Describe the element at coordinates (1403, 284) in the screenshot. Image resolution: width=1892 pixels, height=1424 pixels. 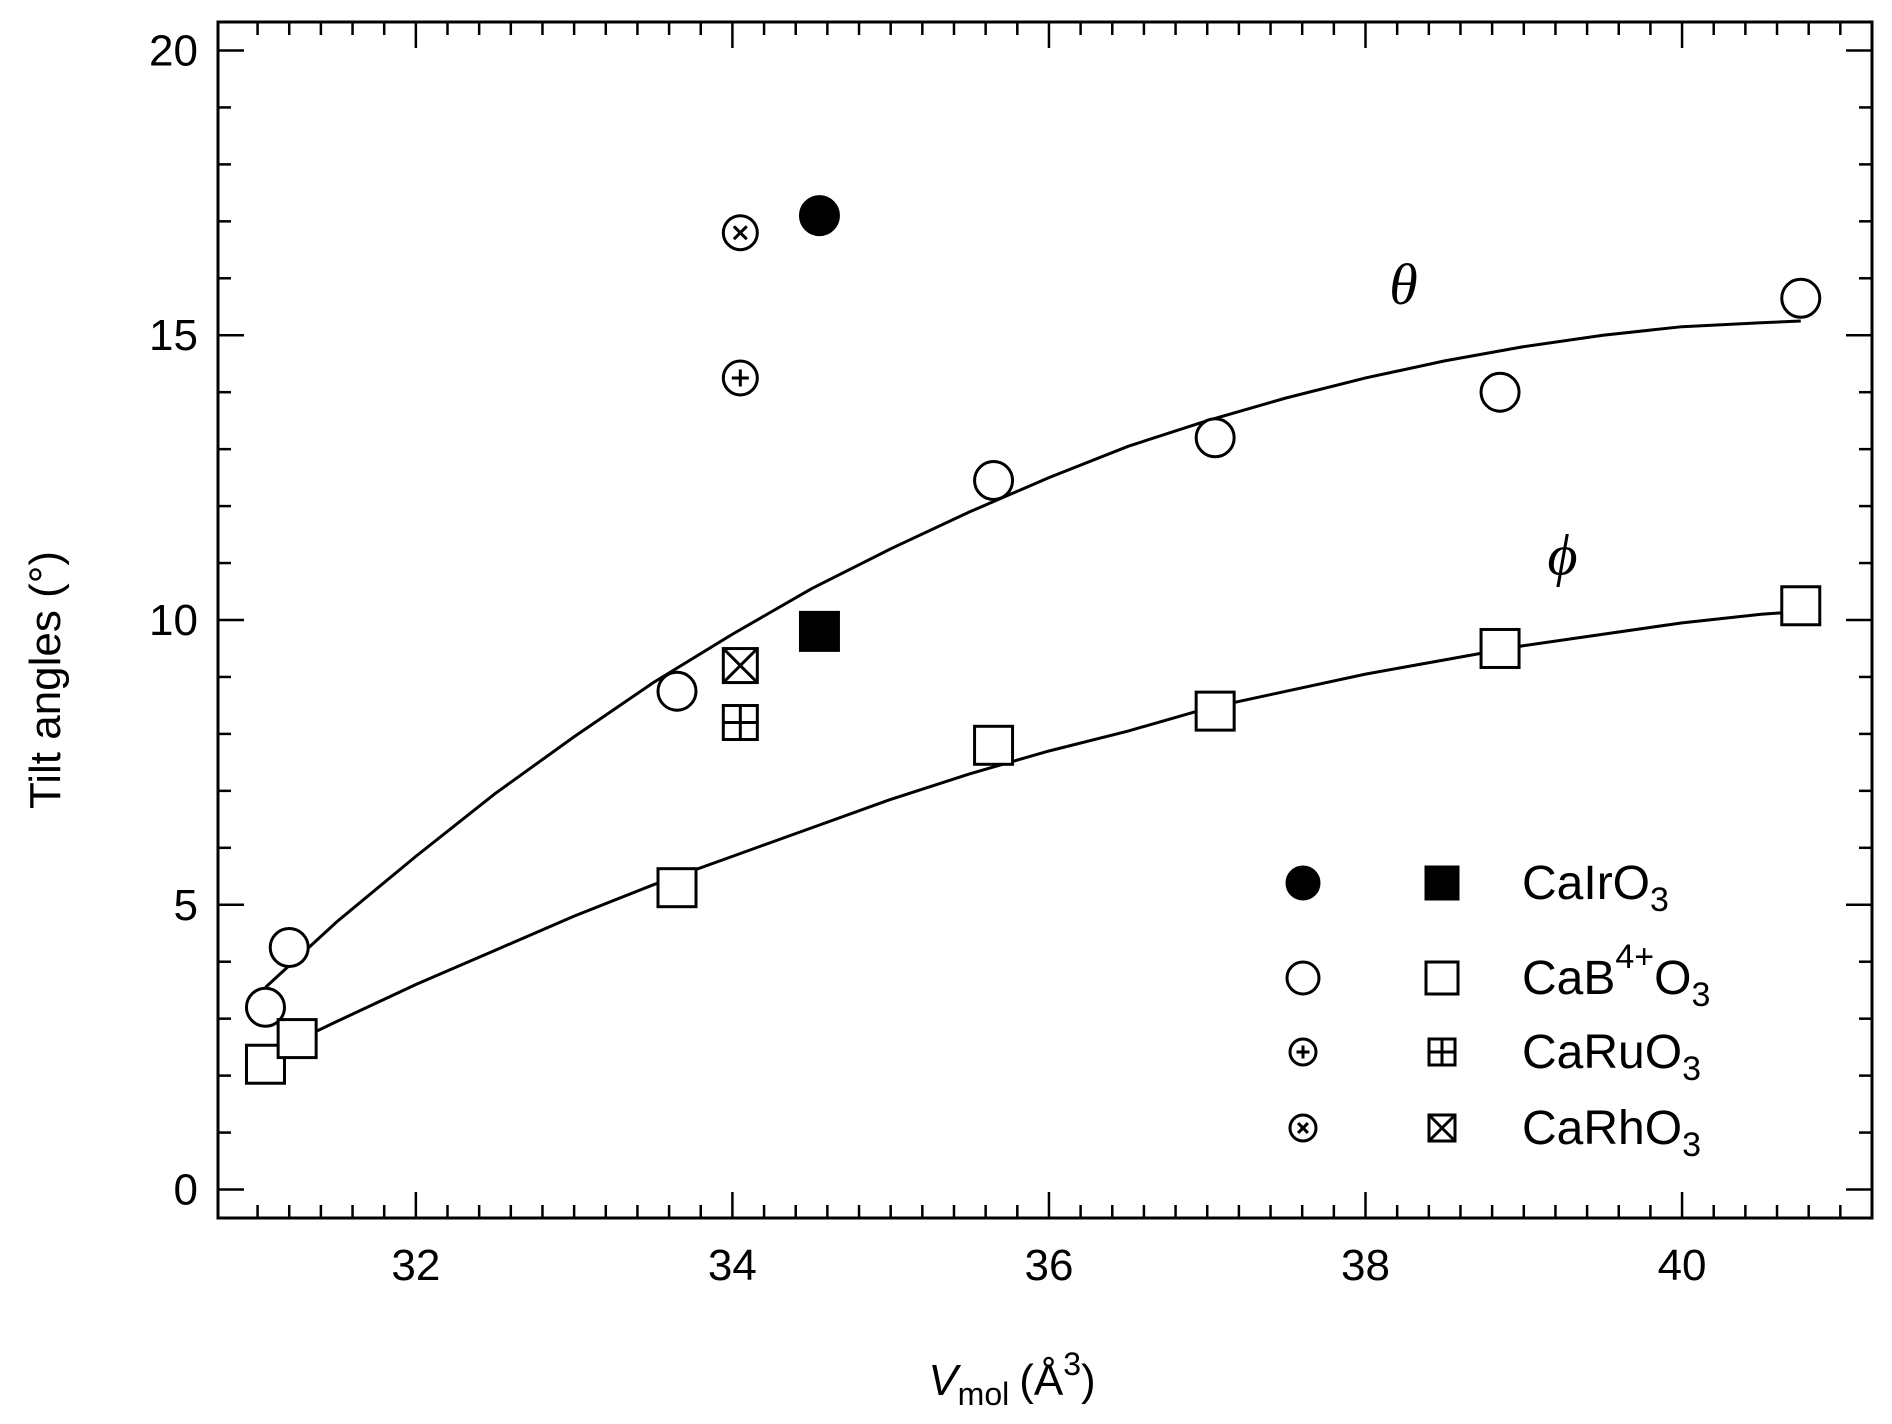
I see `curve-label: θ` at that location.